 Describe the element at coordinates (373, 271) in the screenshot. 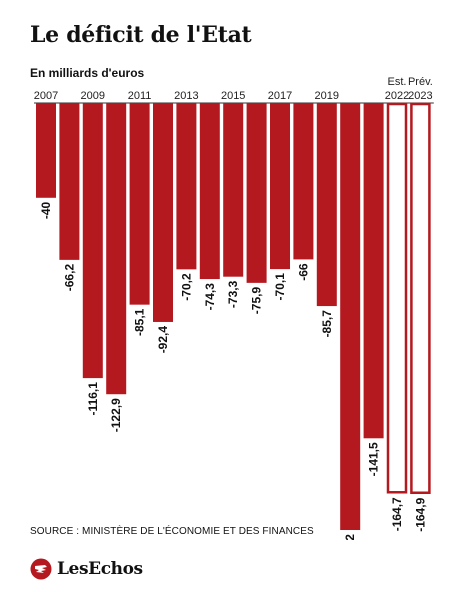

I see `bar-2021` at that location.